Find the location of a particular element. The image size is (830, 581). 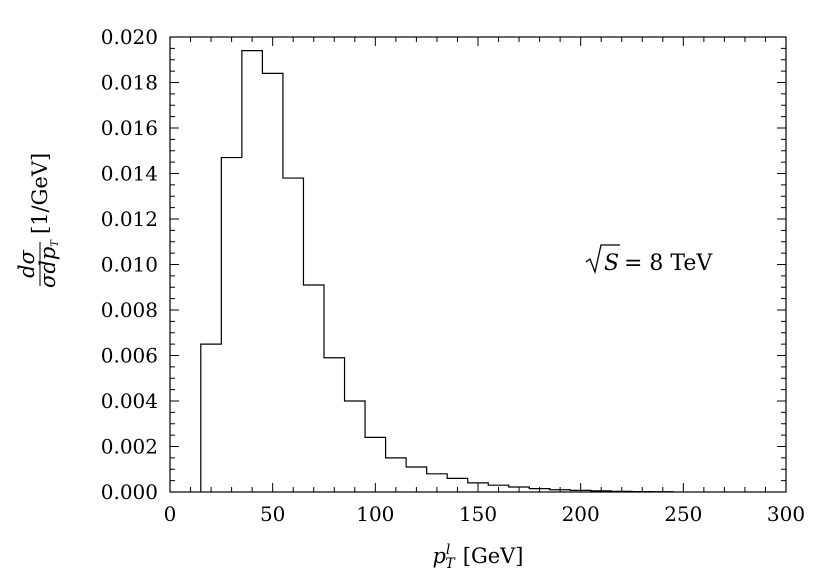

y-label-denominator: σdpT is located at coordinates (48, 263).